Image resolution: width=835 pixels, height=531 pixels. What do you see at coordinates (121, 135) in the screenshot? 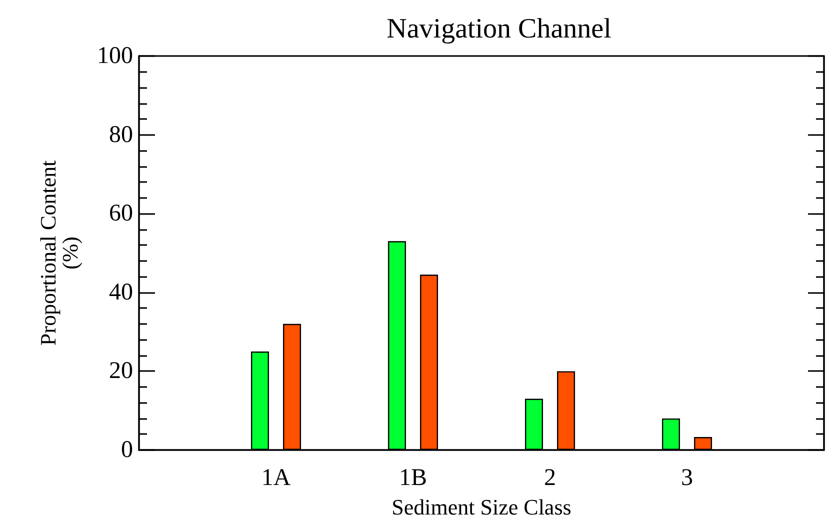
I see `y-tick-label: 80` at bounding box center [121, 135].